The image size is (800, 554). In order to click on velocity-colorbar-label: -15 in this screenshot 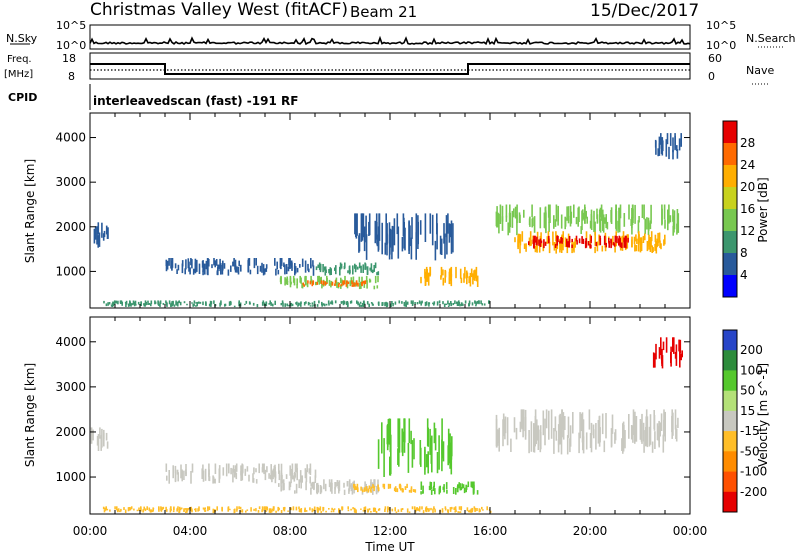, I will do `click(750, 431)`.